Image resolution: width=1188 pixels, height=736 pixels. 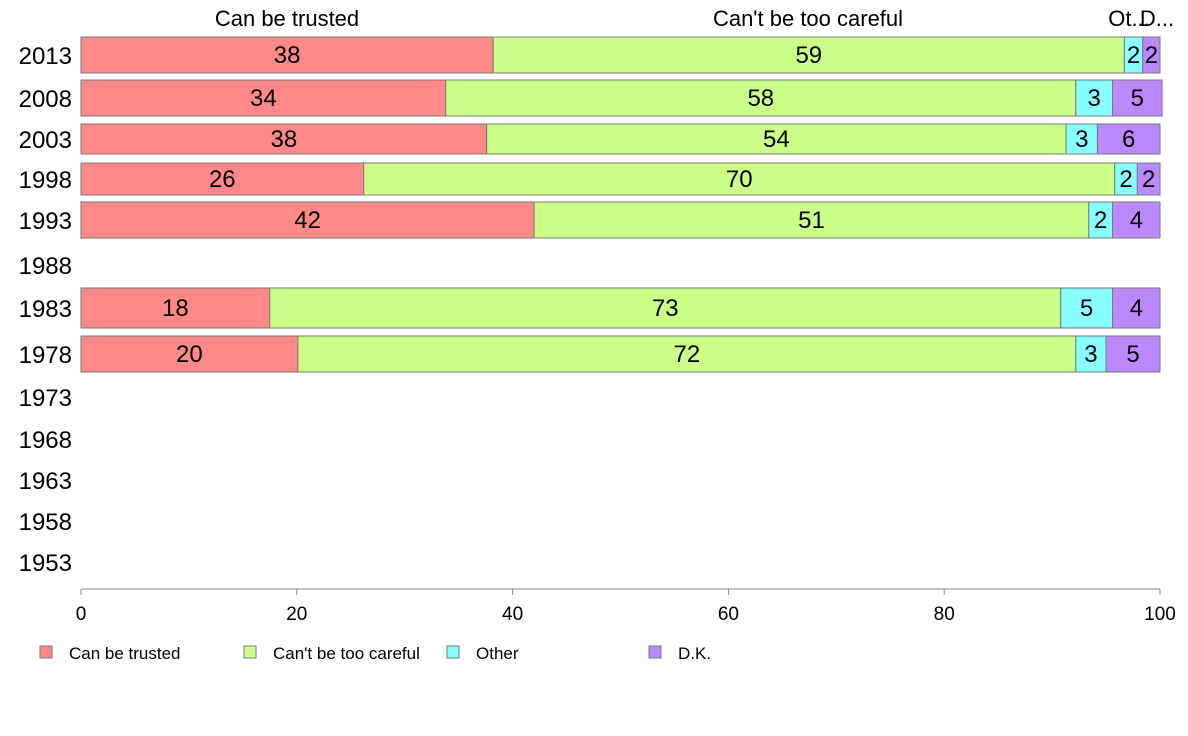 What do you see at coordinates (45, 563) in the screenshot?
I see `row-label-1953: 1953` at bounding box center [45, 563].